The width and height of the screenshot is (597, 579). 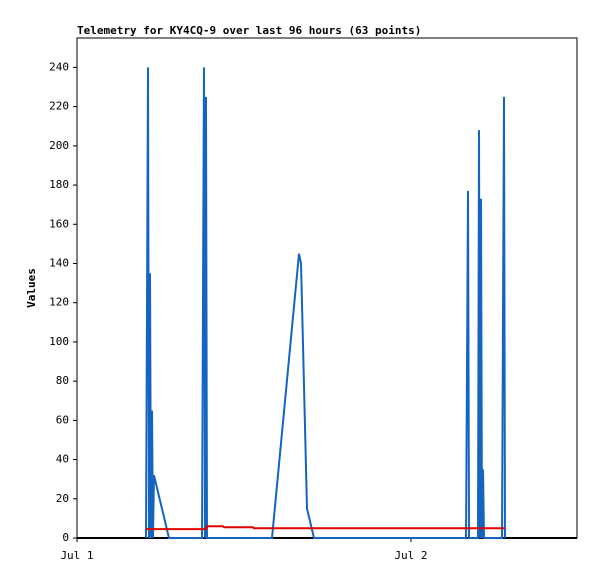 What do you see at coordinates (59, 66) in the screenshot?
I see `y-tick-label: 240` at bounding box center [59, 66].